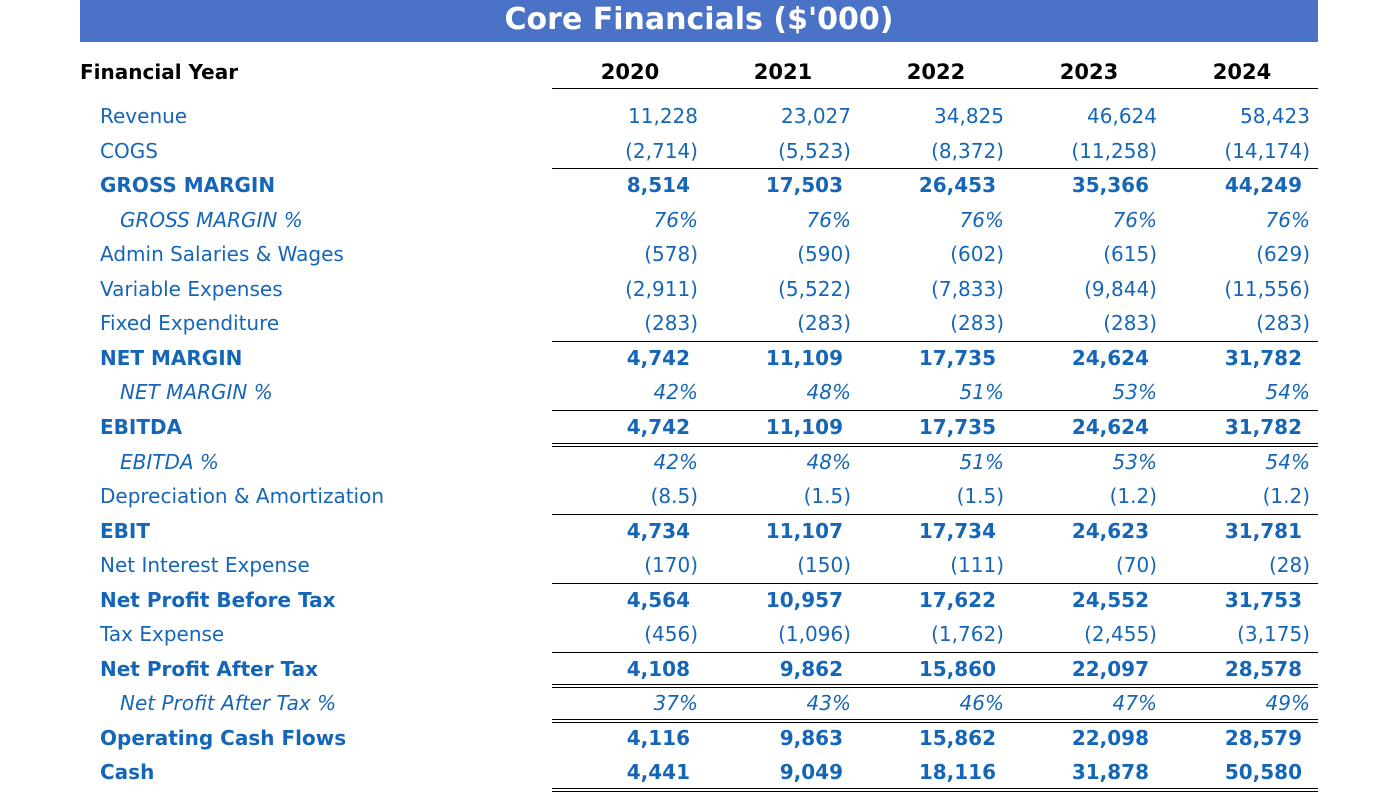 The width and height of the screenshot is (1396, 792). What do you see at coordinates (1283, 323) in the screenshot?
I see `value-cell-2024: (283)` at bounding box center [1283, 323].